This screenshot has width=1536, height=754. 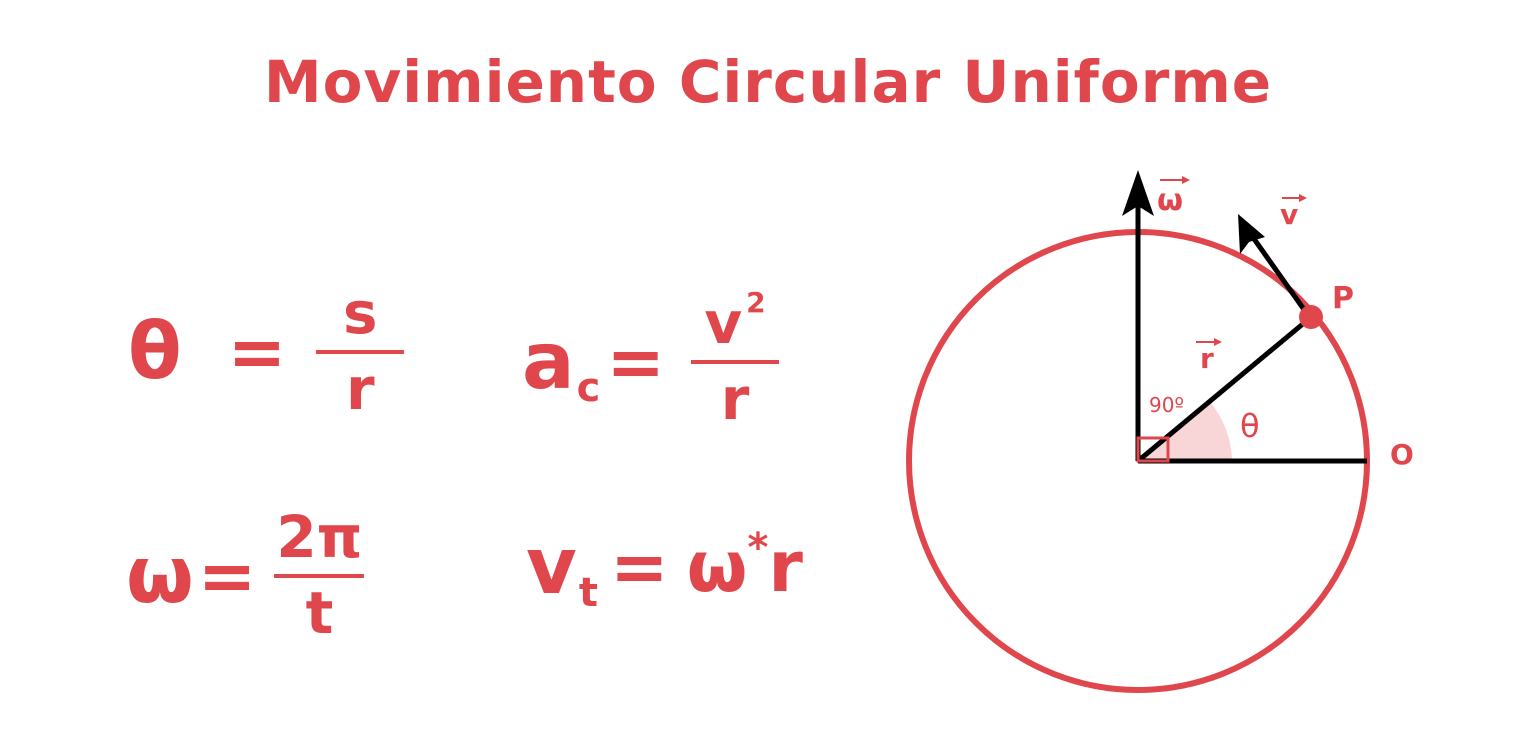 I want to click on v-label: v, so click(x=1289, y=214).